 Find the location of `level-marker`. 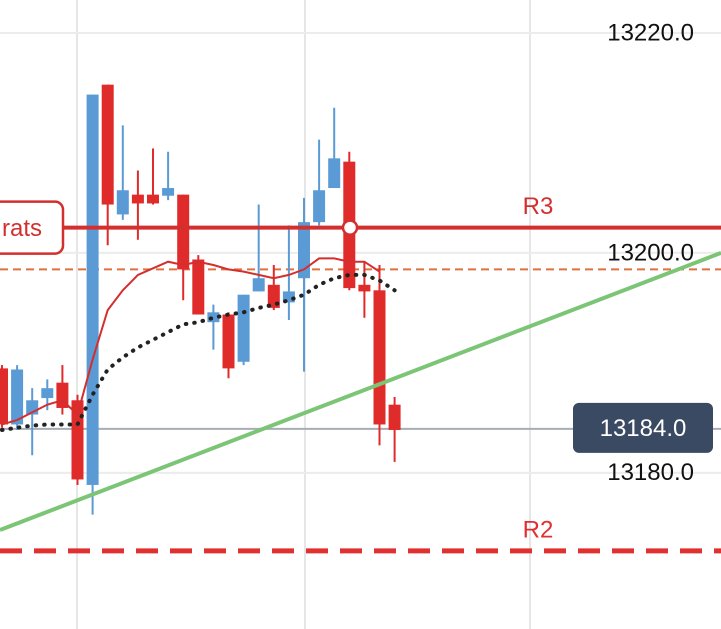

level-marker is located at coordinates (350, 227).